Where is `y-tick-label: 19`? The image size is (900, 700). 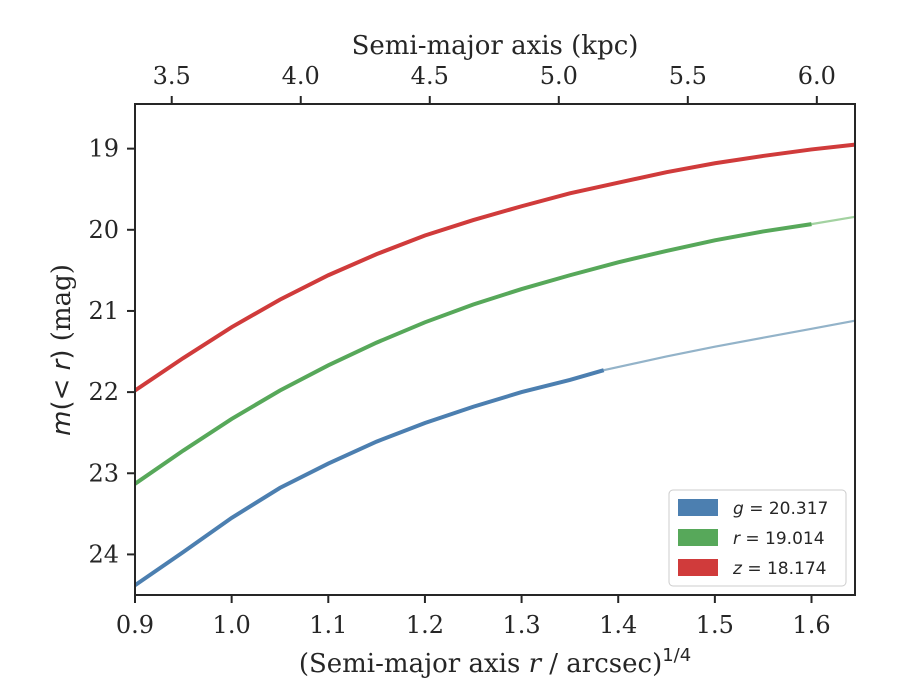 y-tick-label: 19 is located at coordinates (103, 149).